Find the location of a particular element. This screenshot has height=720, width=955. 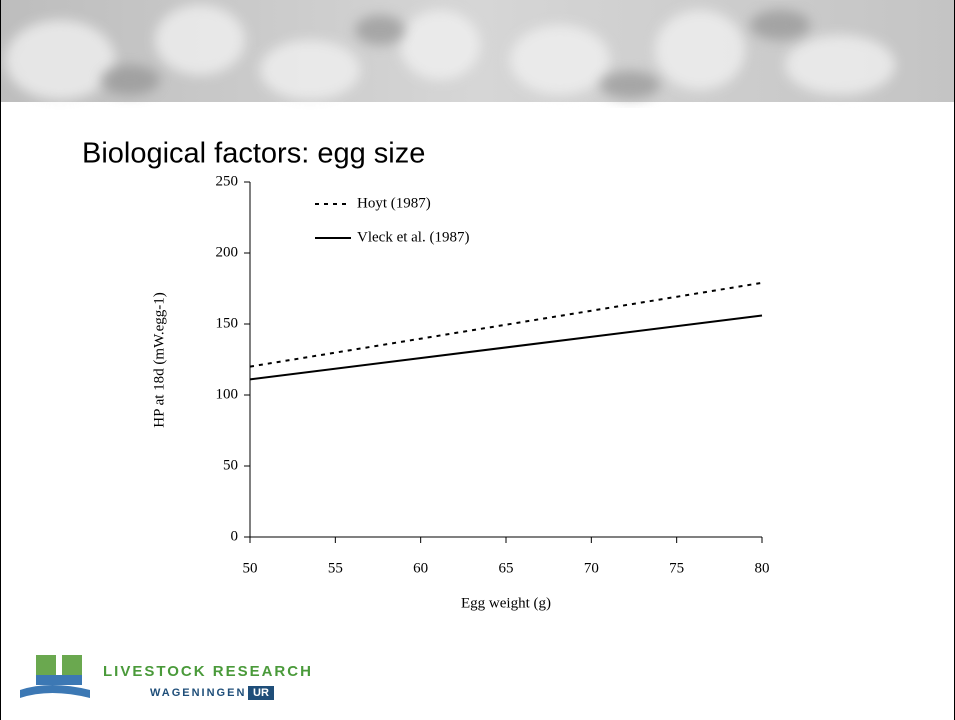

x-tick-label: 55 is located at coordinates (335, 568).